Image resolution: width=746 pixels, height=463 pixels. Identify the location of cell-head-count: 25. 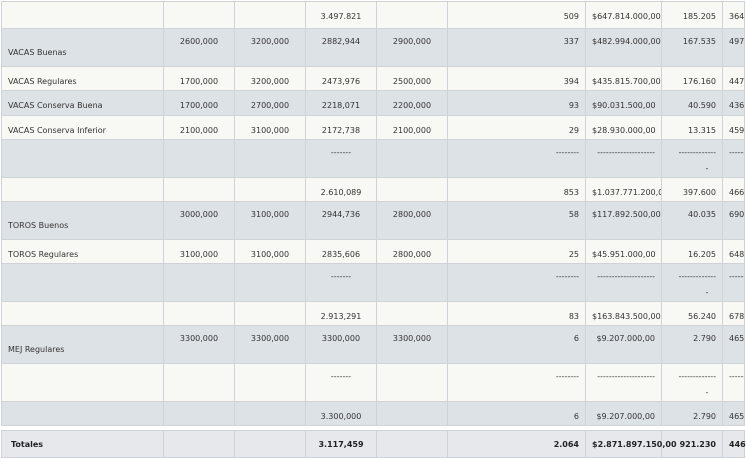
(516, 251).